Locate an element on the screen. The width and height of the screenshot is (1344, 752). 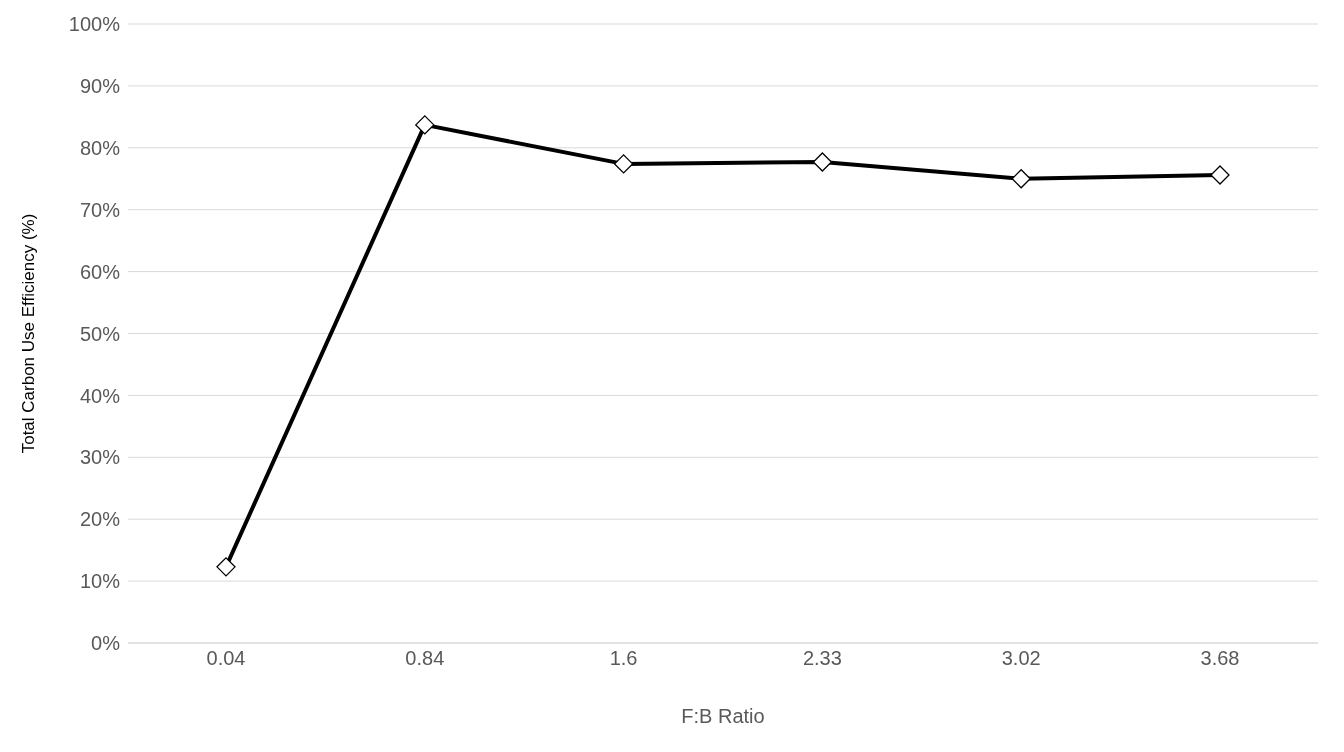
y-tick-label: 30% is located at coordinates (100, 457).